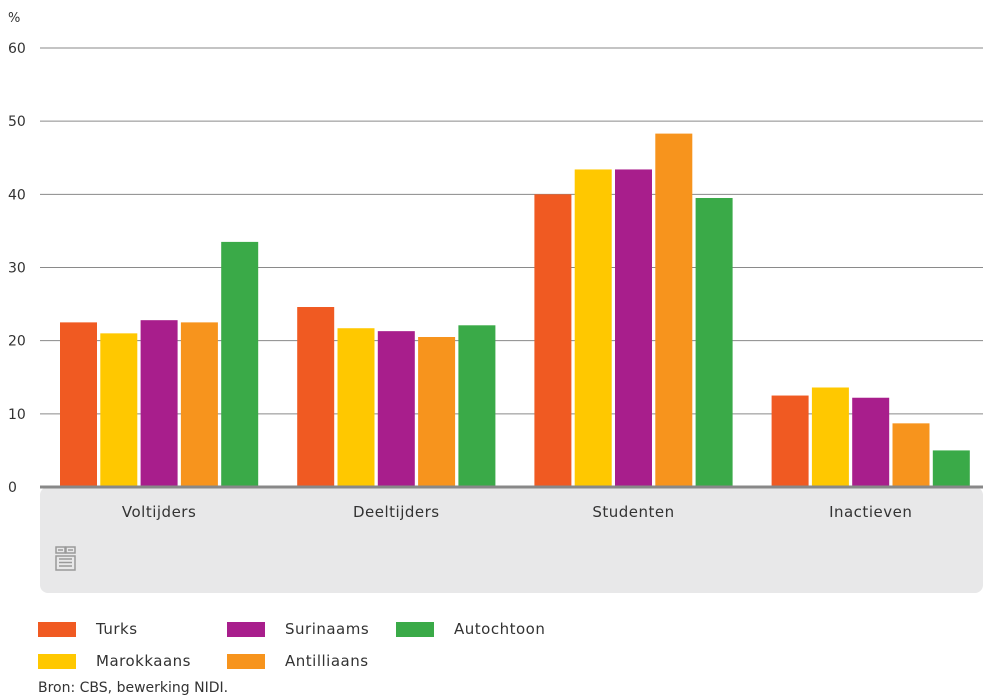 This screenshot has width=983, height=698. Describe the element at coordinates (327, 629) in the screenshot. I see `legend-label: Surinaams` at that location.